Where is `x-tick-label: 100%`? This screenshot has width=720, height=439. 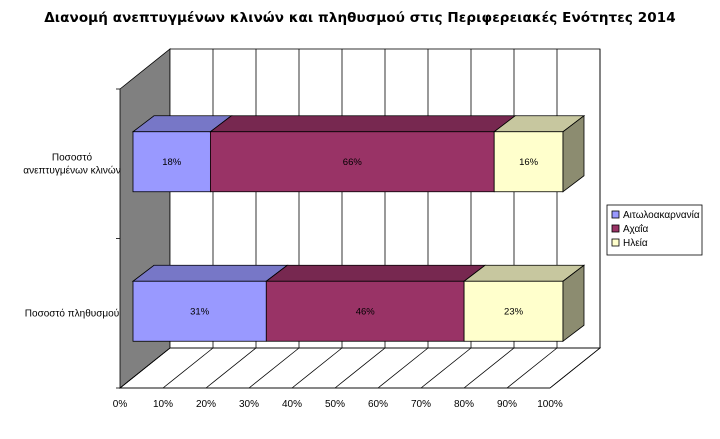 x-tick-label: 100% is located at coordinates (550, 404).